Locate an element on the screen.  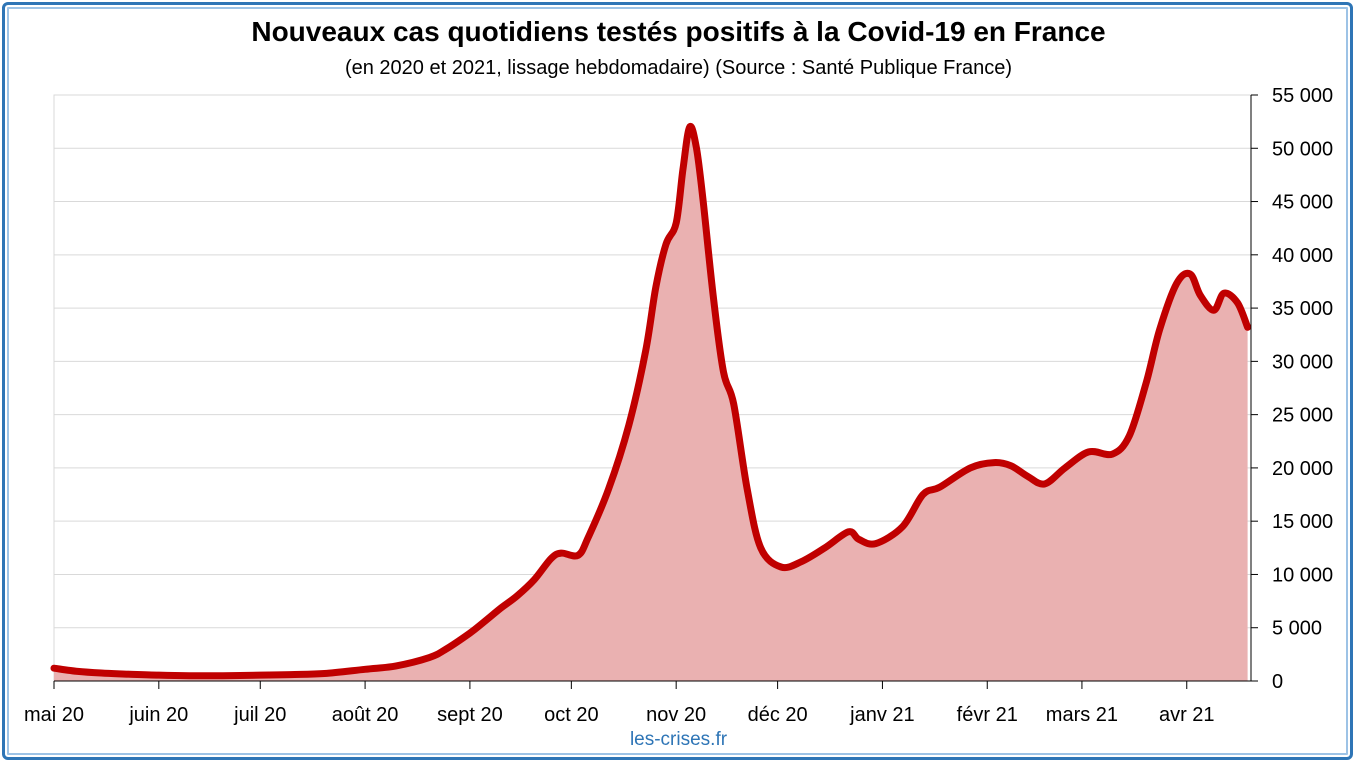
x-tick-label: févr 21 is located at coordinates (987, 715).